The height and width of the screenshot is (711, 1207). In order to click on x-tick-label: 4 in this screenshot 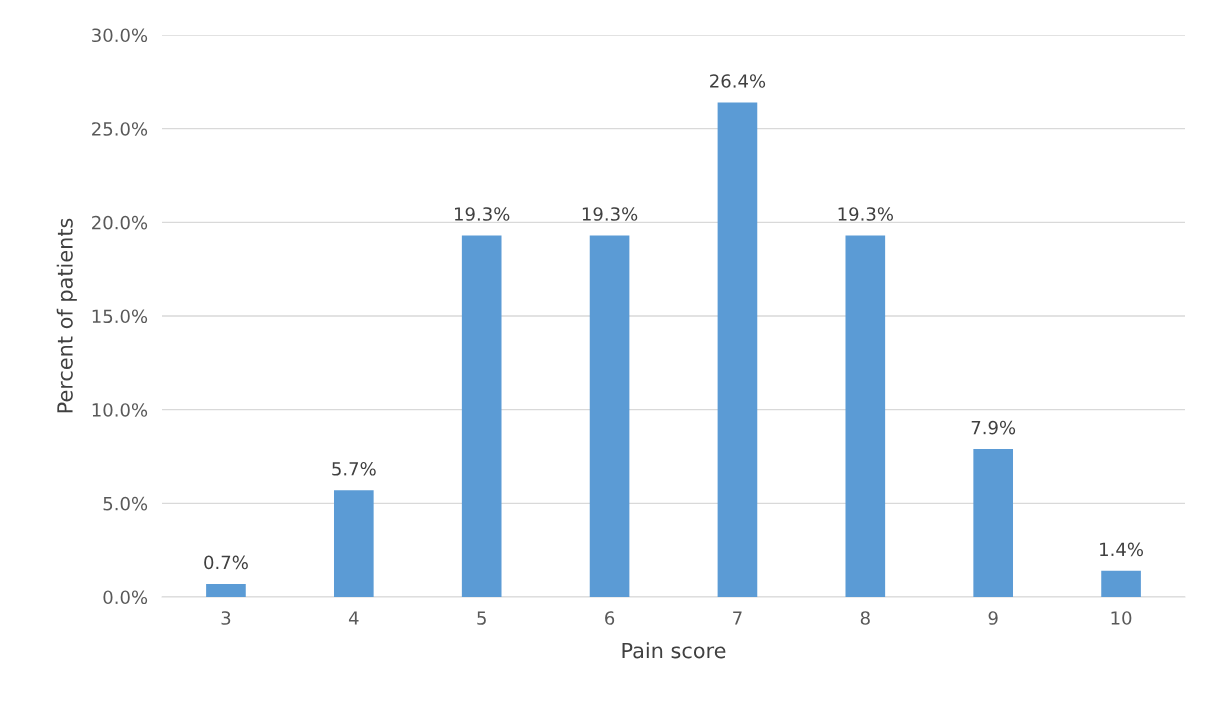, I will do `click(353, 618)`.